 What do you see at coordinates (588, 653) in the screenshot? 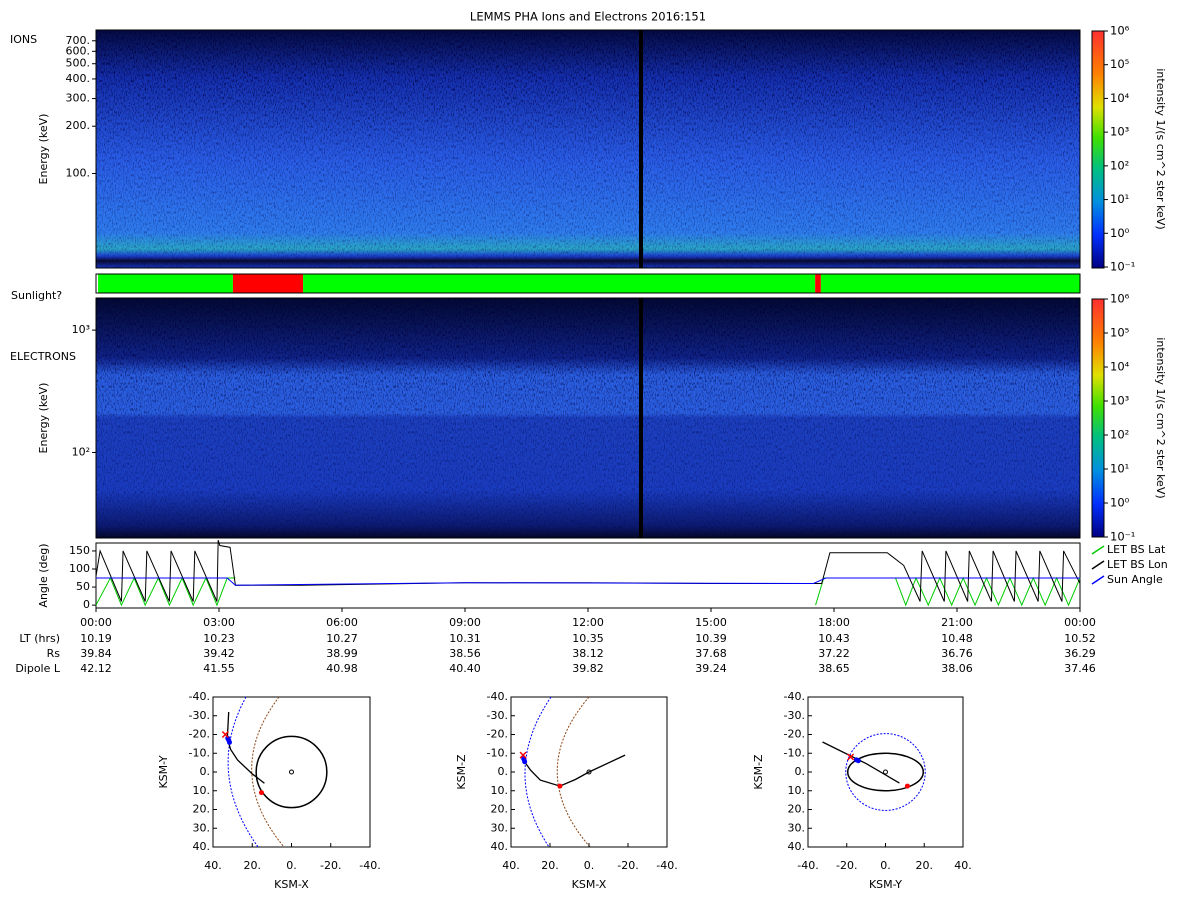
I see `ephemeris-value: 38.12` at bounding box center [588, 653].